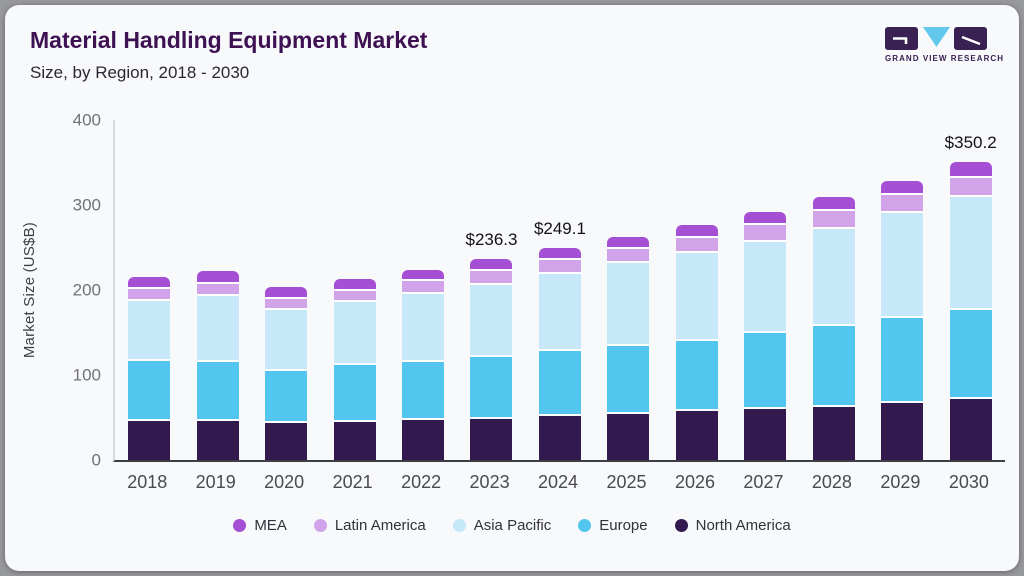 This screenshot has height=576, width=1024. I want to click on bar-segment-mea-2020, so click(286, 292).